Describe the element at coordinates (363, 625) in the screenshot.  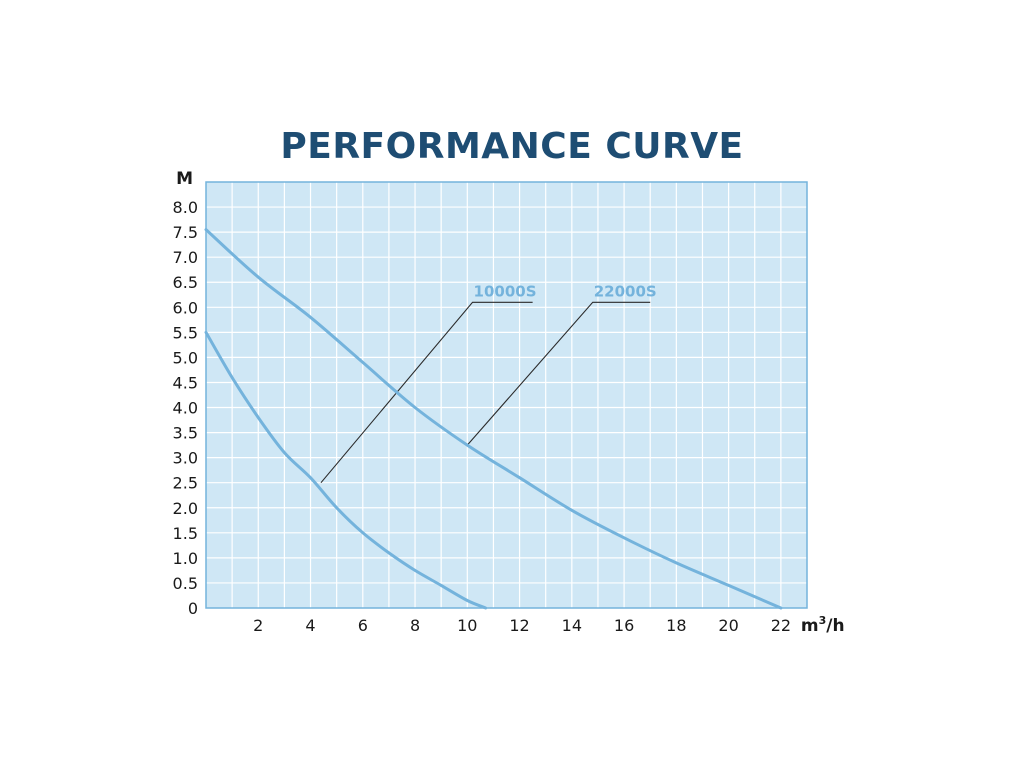
I see `x-tick-label: 6` at that location.